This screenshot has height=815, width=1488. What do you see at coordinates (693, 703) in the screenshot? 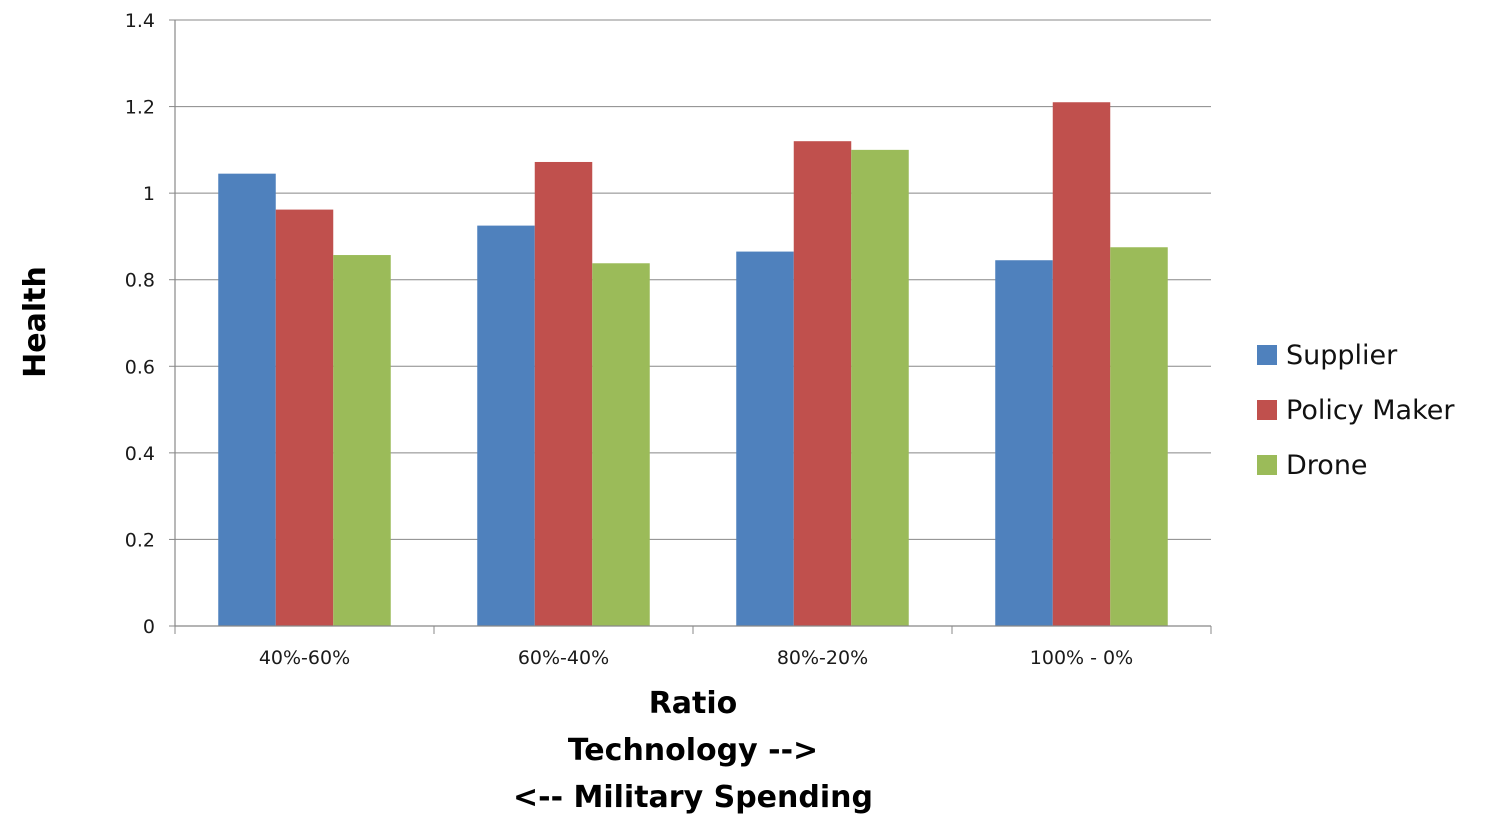
I see `x-axis-title-line: Ratio` at bounding box center [693, 703].